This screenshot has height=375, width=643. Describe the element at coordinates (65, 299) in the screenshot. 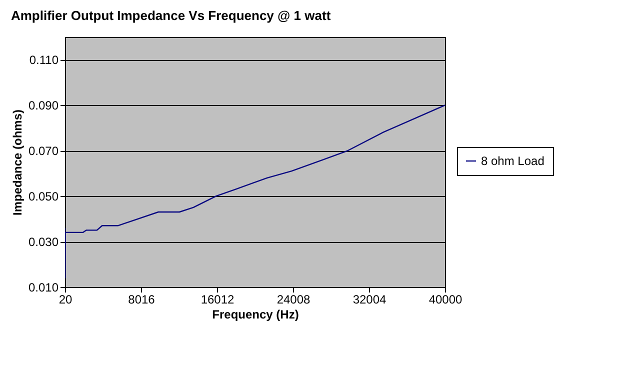

I see `x-tick-label: 20` at that location.